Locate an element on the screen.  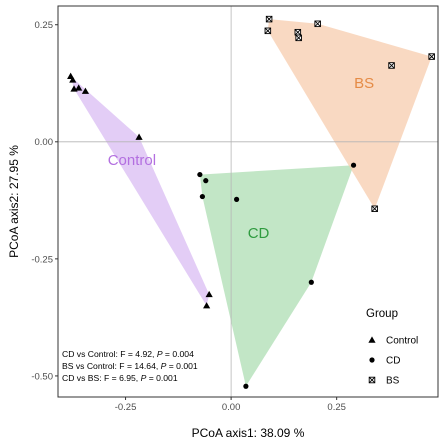
legend-title: Group is located at coordinates (382, 314).